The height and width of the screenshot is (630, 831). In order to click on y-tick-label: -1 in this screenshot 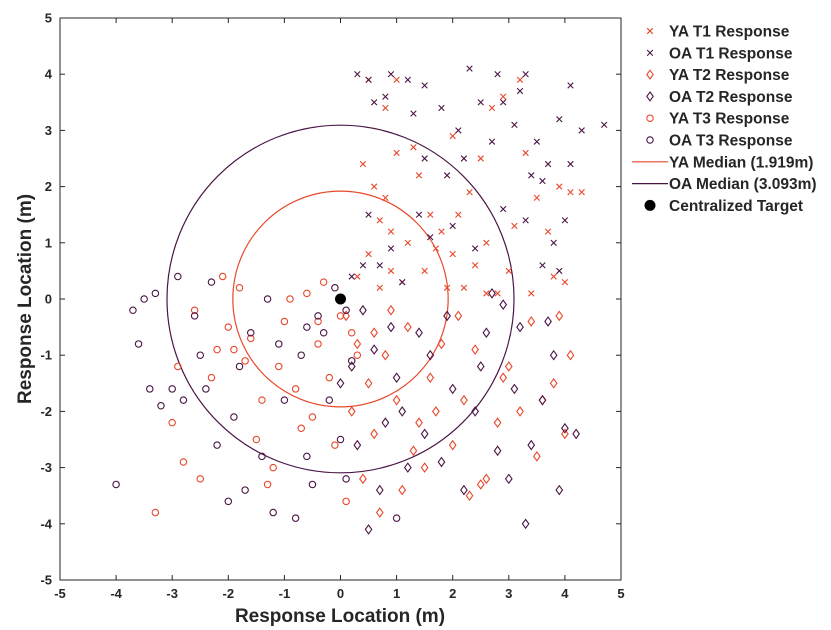, I will do `click(46, 355)`.